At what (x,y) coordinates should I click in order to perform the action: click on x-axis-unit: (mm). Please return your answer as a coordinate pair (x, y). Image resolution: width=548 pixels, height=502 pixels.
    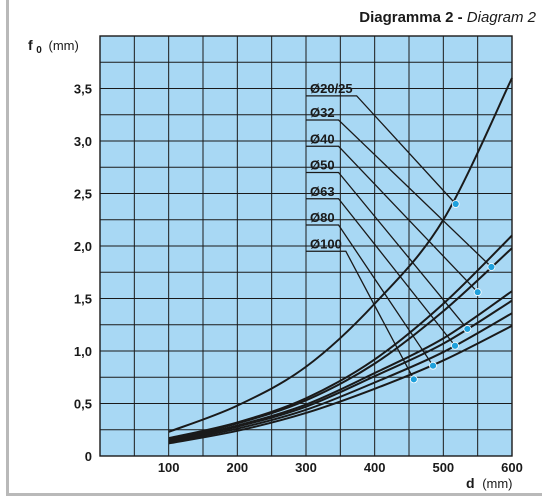
    Looking at the image, I should click on (497, 483).